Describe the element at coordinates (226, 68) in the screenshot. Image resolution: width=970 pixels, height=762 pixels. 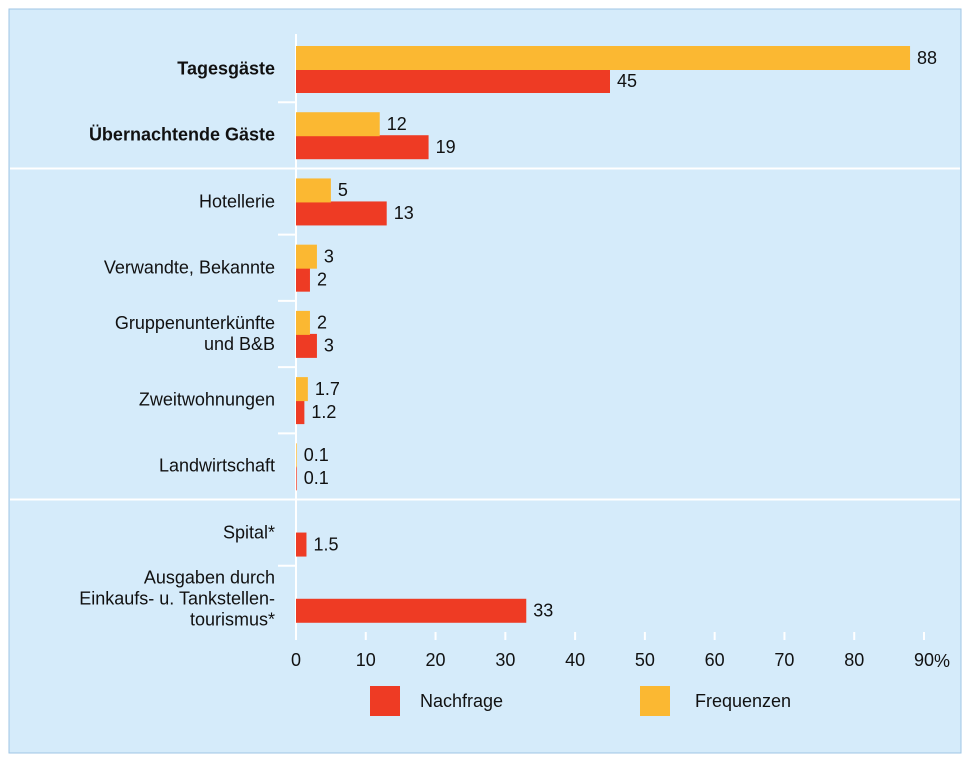
I see `category-label: Tagesgäste` at that location.